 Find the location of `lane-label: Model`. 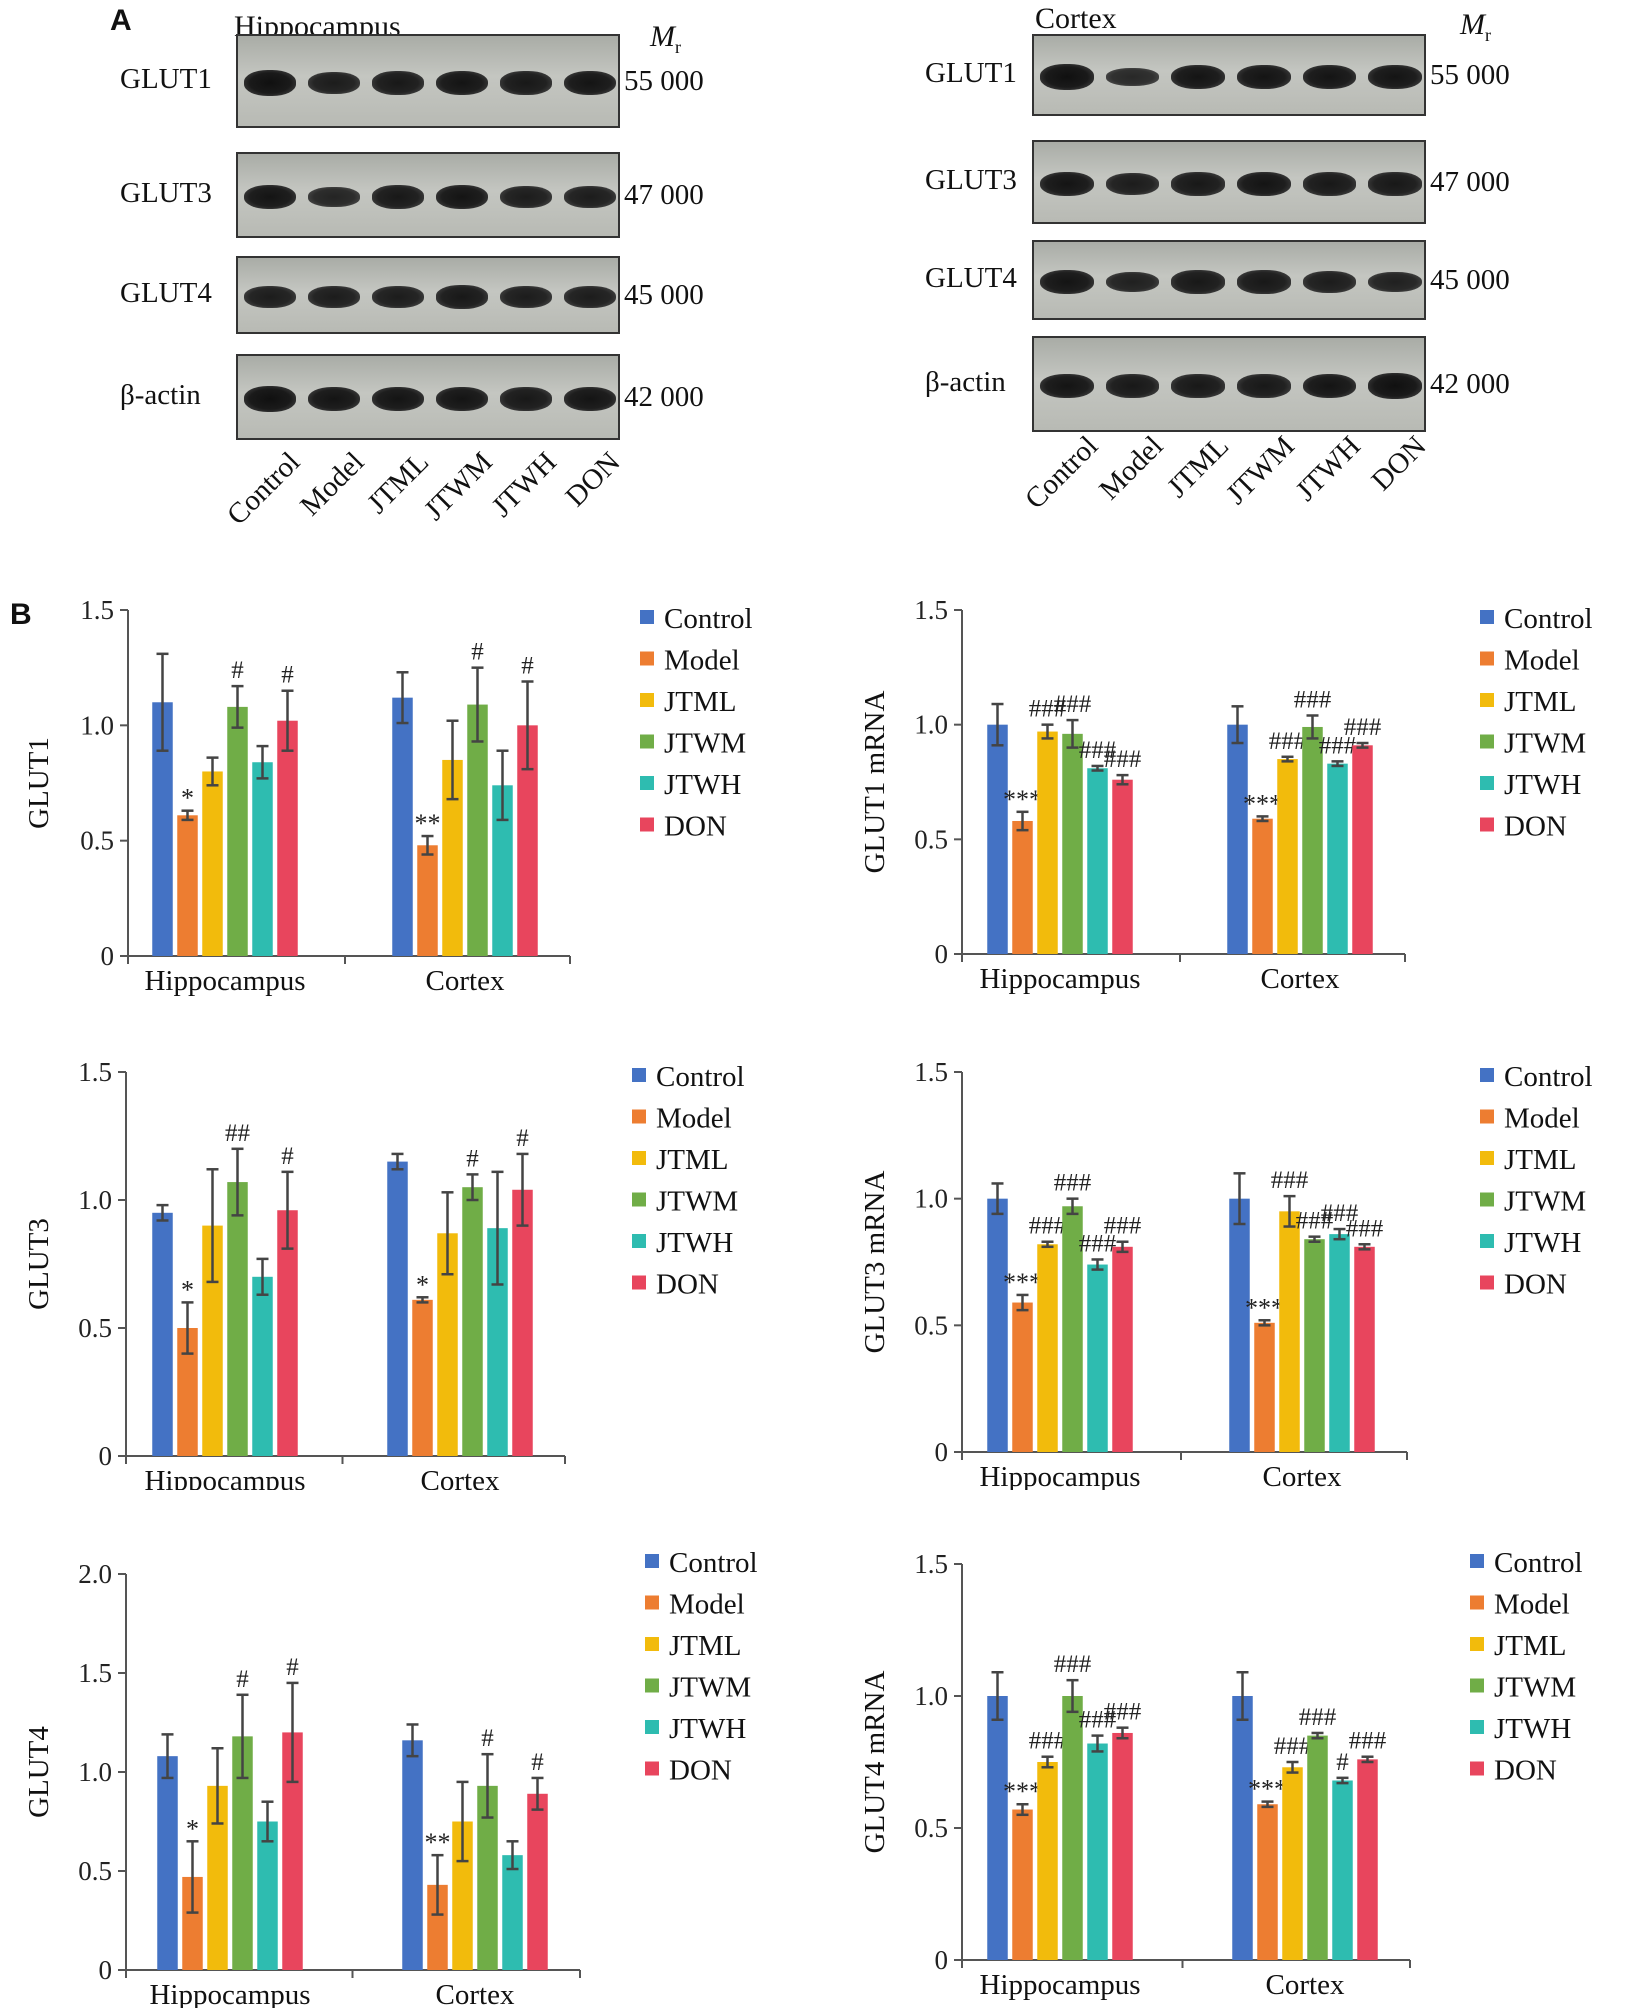

lane-label: Model is located at coordinates (332, 484).